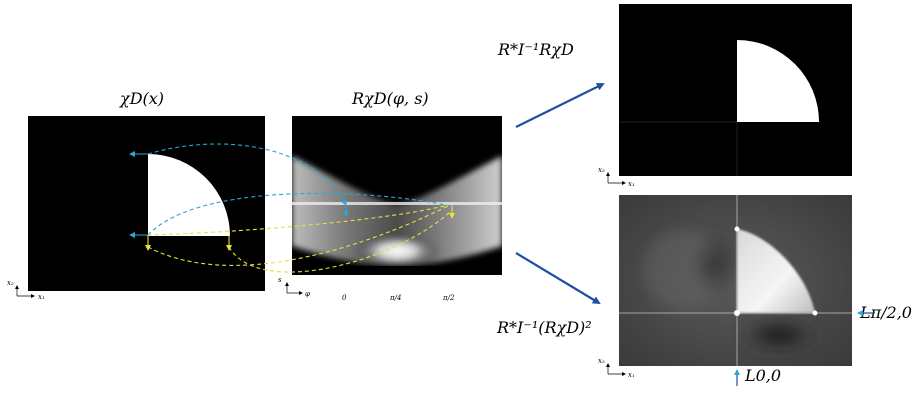 Image resolution: width=923 pixels, height=398 pixels. Describe the element at coordinates (560, 105) in the screenshot. I see `arrow-to-top-reconstruction` at that location.